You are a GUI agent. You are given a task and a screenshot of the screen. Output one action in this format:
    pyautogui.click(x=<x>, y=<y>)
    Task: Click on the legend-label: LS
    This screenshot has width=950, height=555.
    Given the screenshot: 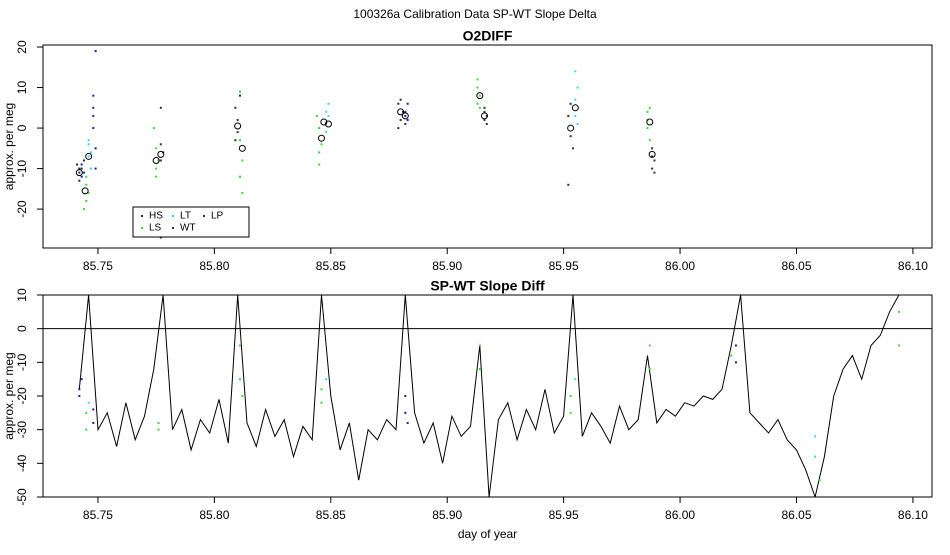 What is the action you would take?
    pyautogui.click(x=155, y=228)
    